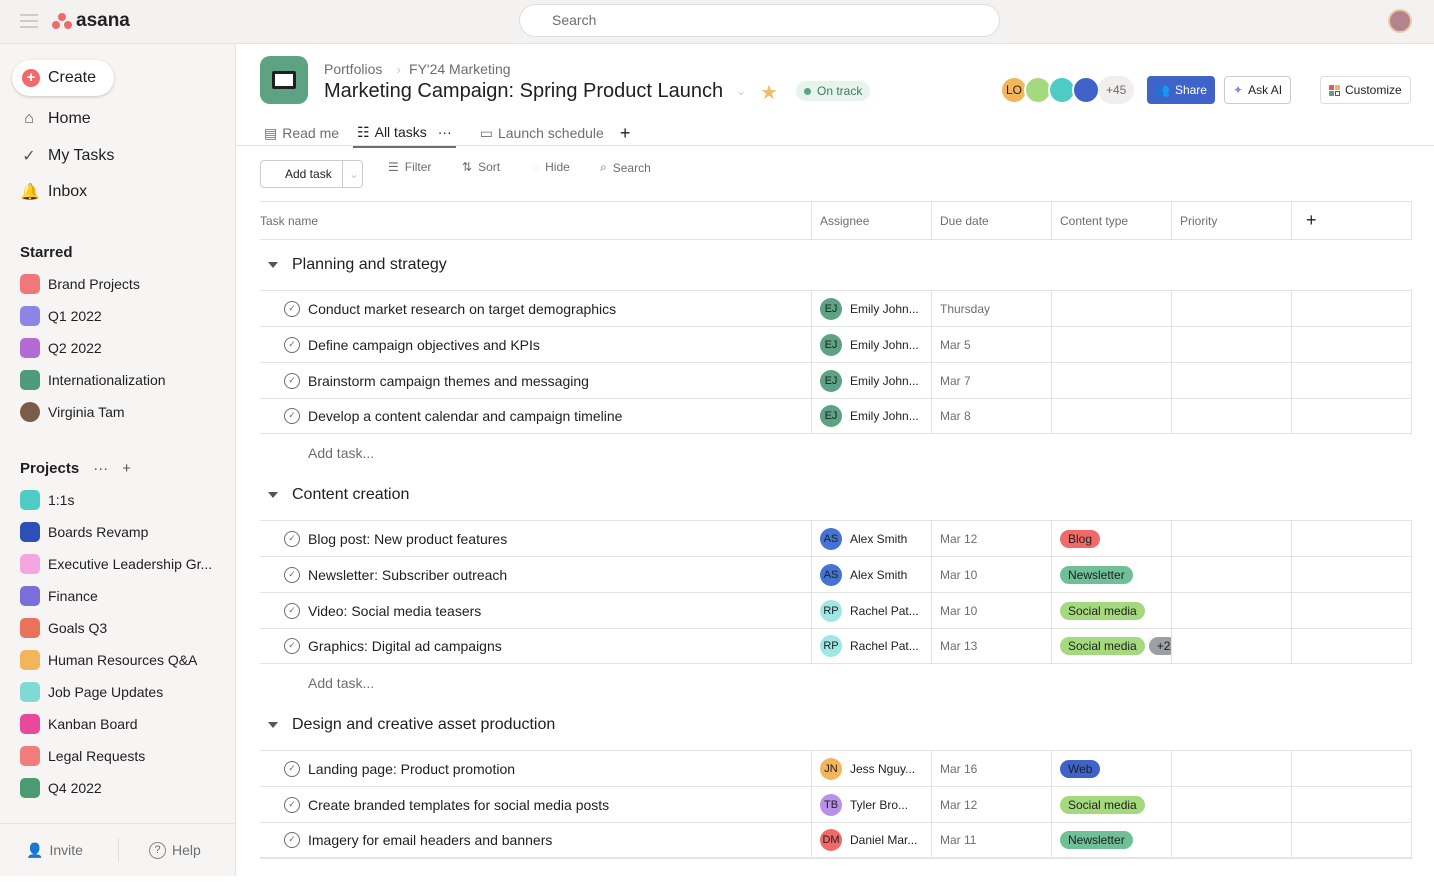  I want to click on asana-logo: asana, so click(91, 21).